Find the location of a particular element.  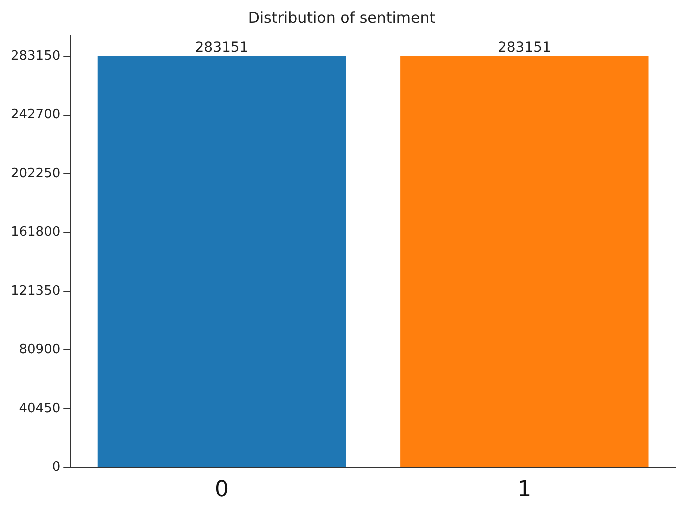

y-tick-label: 283150 is located at coordinates (35, 56).